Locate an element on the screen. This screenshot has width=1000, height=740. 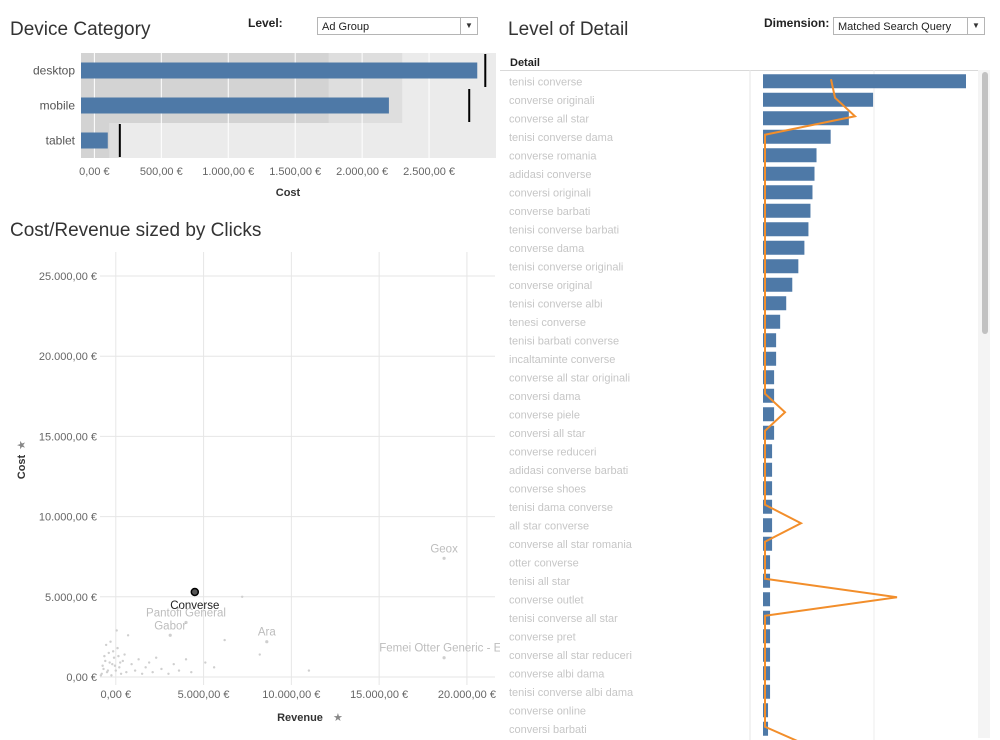
category-label: mobile is located at coordinates (58, 106).